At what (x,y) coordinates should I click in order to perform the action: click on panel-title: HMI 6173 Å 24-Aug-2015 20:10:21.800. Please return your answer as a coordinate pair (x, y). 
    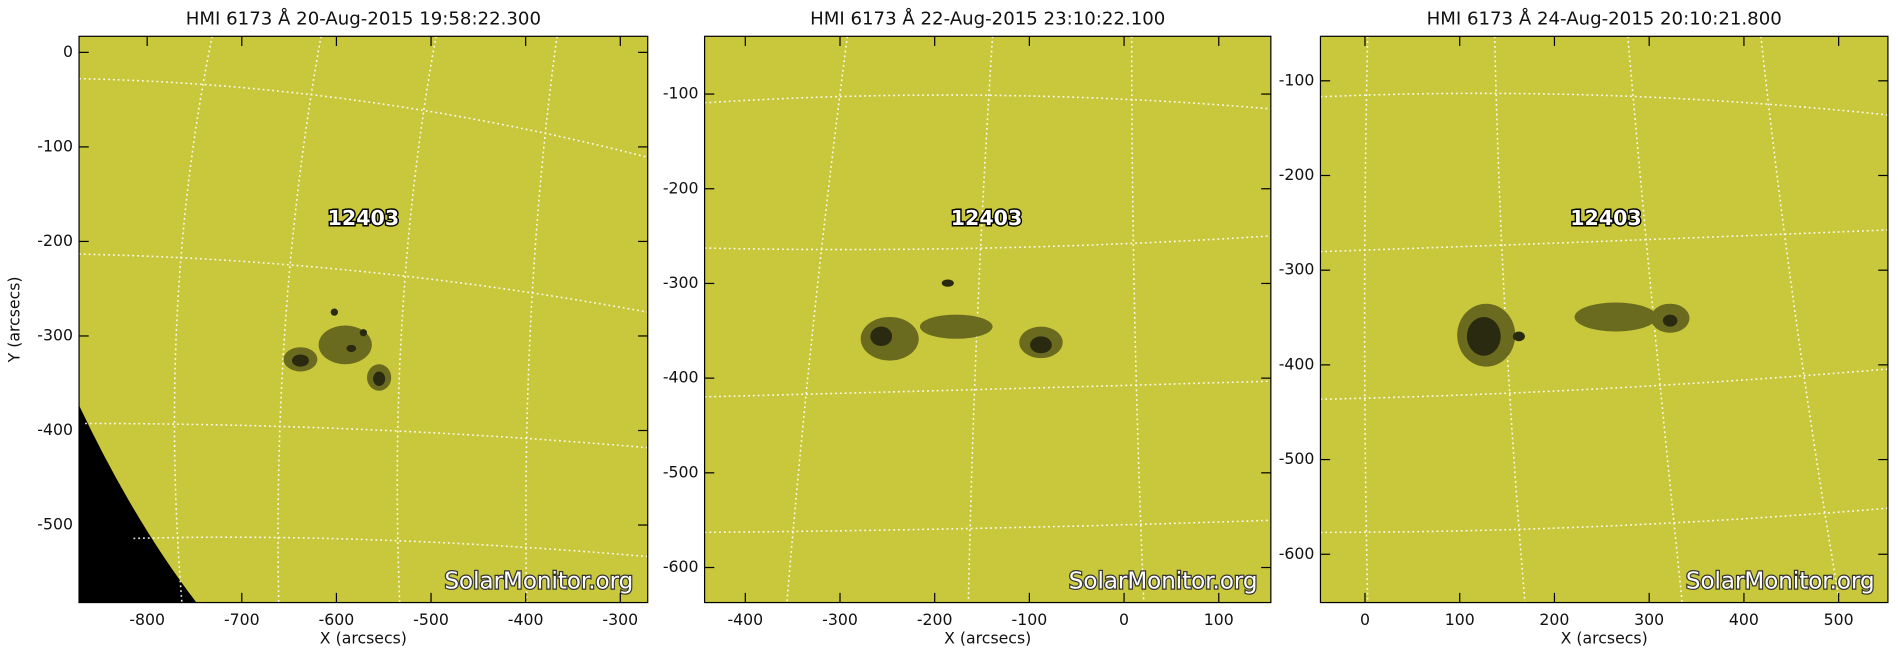
    Looking at the image, I should click on (1604, 18).